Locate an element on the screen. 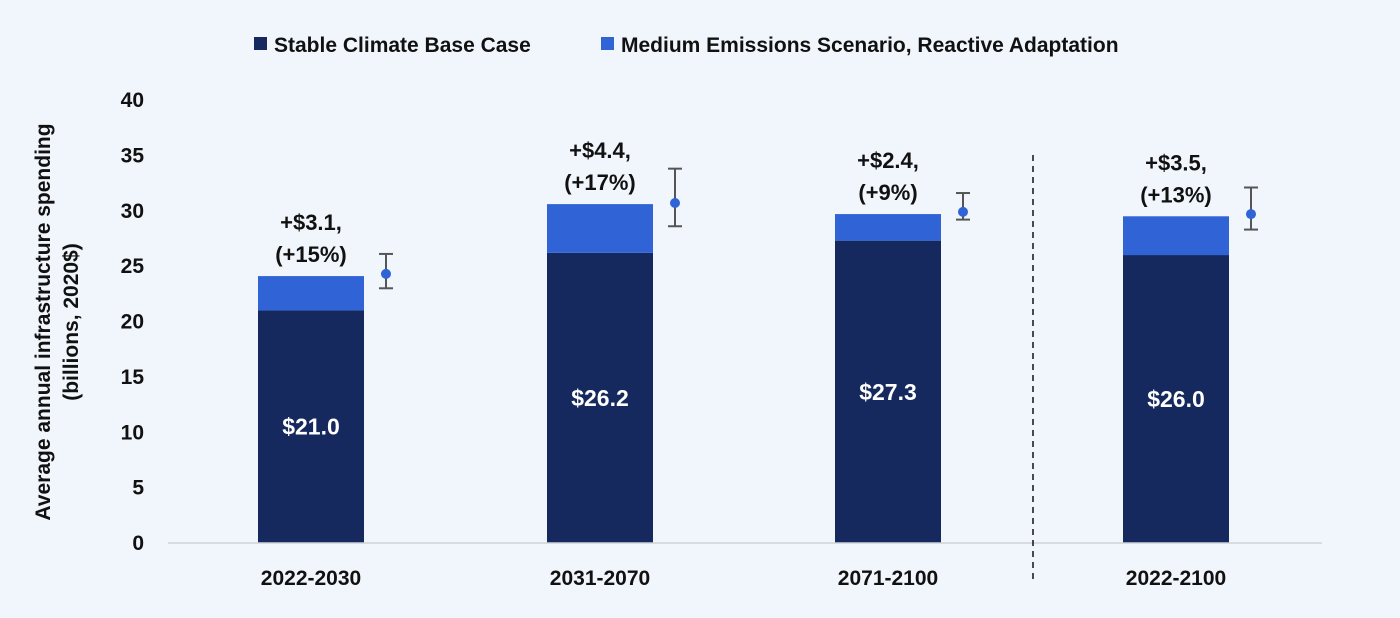  x-category-label: 2071-2100 is located at coordinates (888, 578).